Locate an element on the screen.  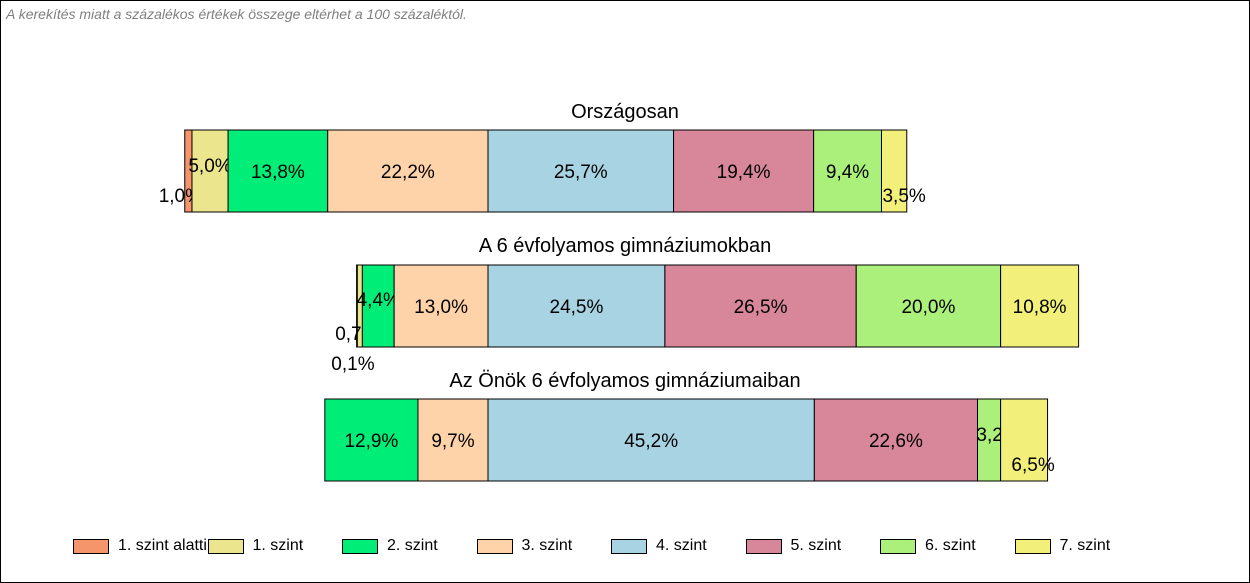
legend-item: 5. szint is located at coordinates (793, 546).